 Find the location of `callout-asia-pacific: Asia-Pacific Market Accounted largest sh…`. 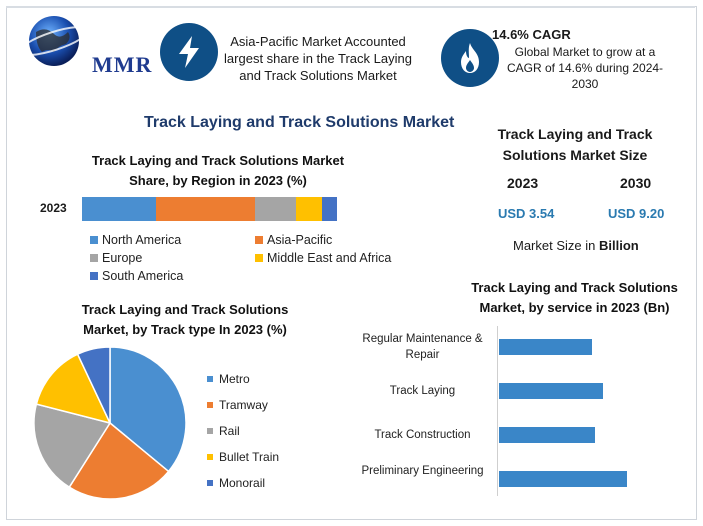

callout-asia-pacific: Asia-Pacific Market Accounted largest sh… is located at coordinates (318, 58).